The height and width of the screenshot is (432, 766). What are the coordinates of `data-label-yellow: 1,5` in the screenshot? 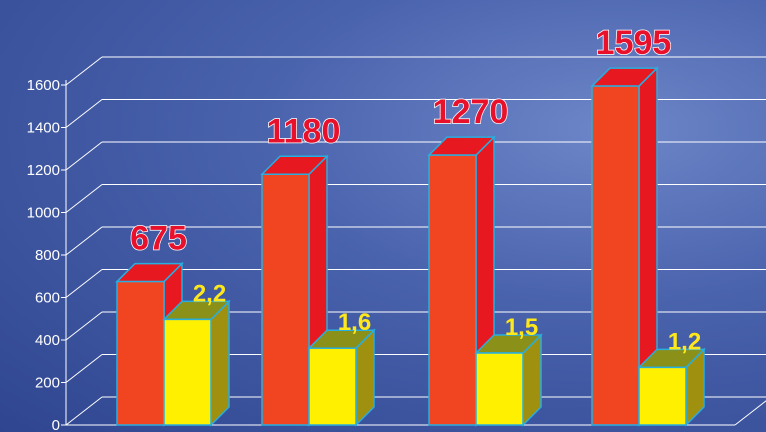 It's located at (521, 327).